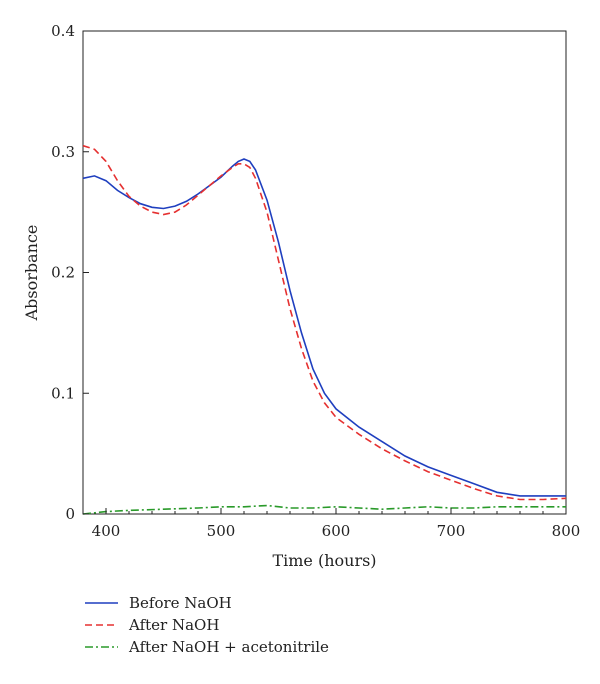  Describe the element at coordinates (221, 531) in the screenshot. I see `x-tick-label-500: 500` at that location.